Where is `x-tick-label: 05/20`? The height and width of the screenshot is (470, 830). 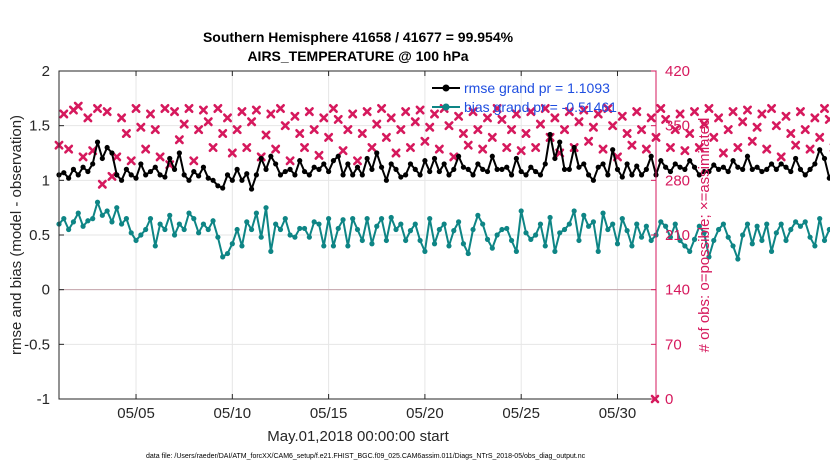
x-tick-label: 05/20 is located at coordinates (425, 413).